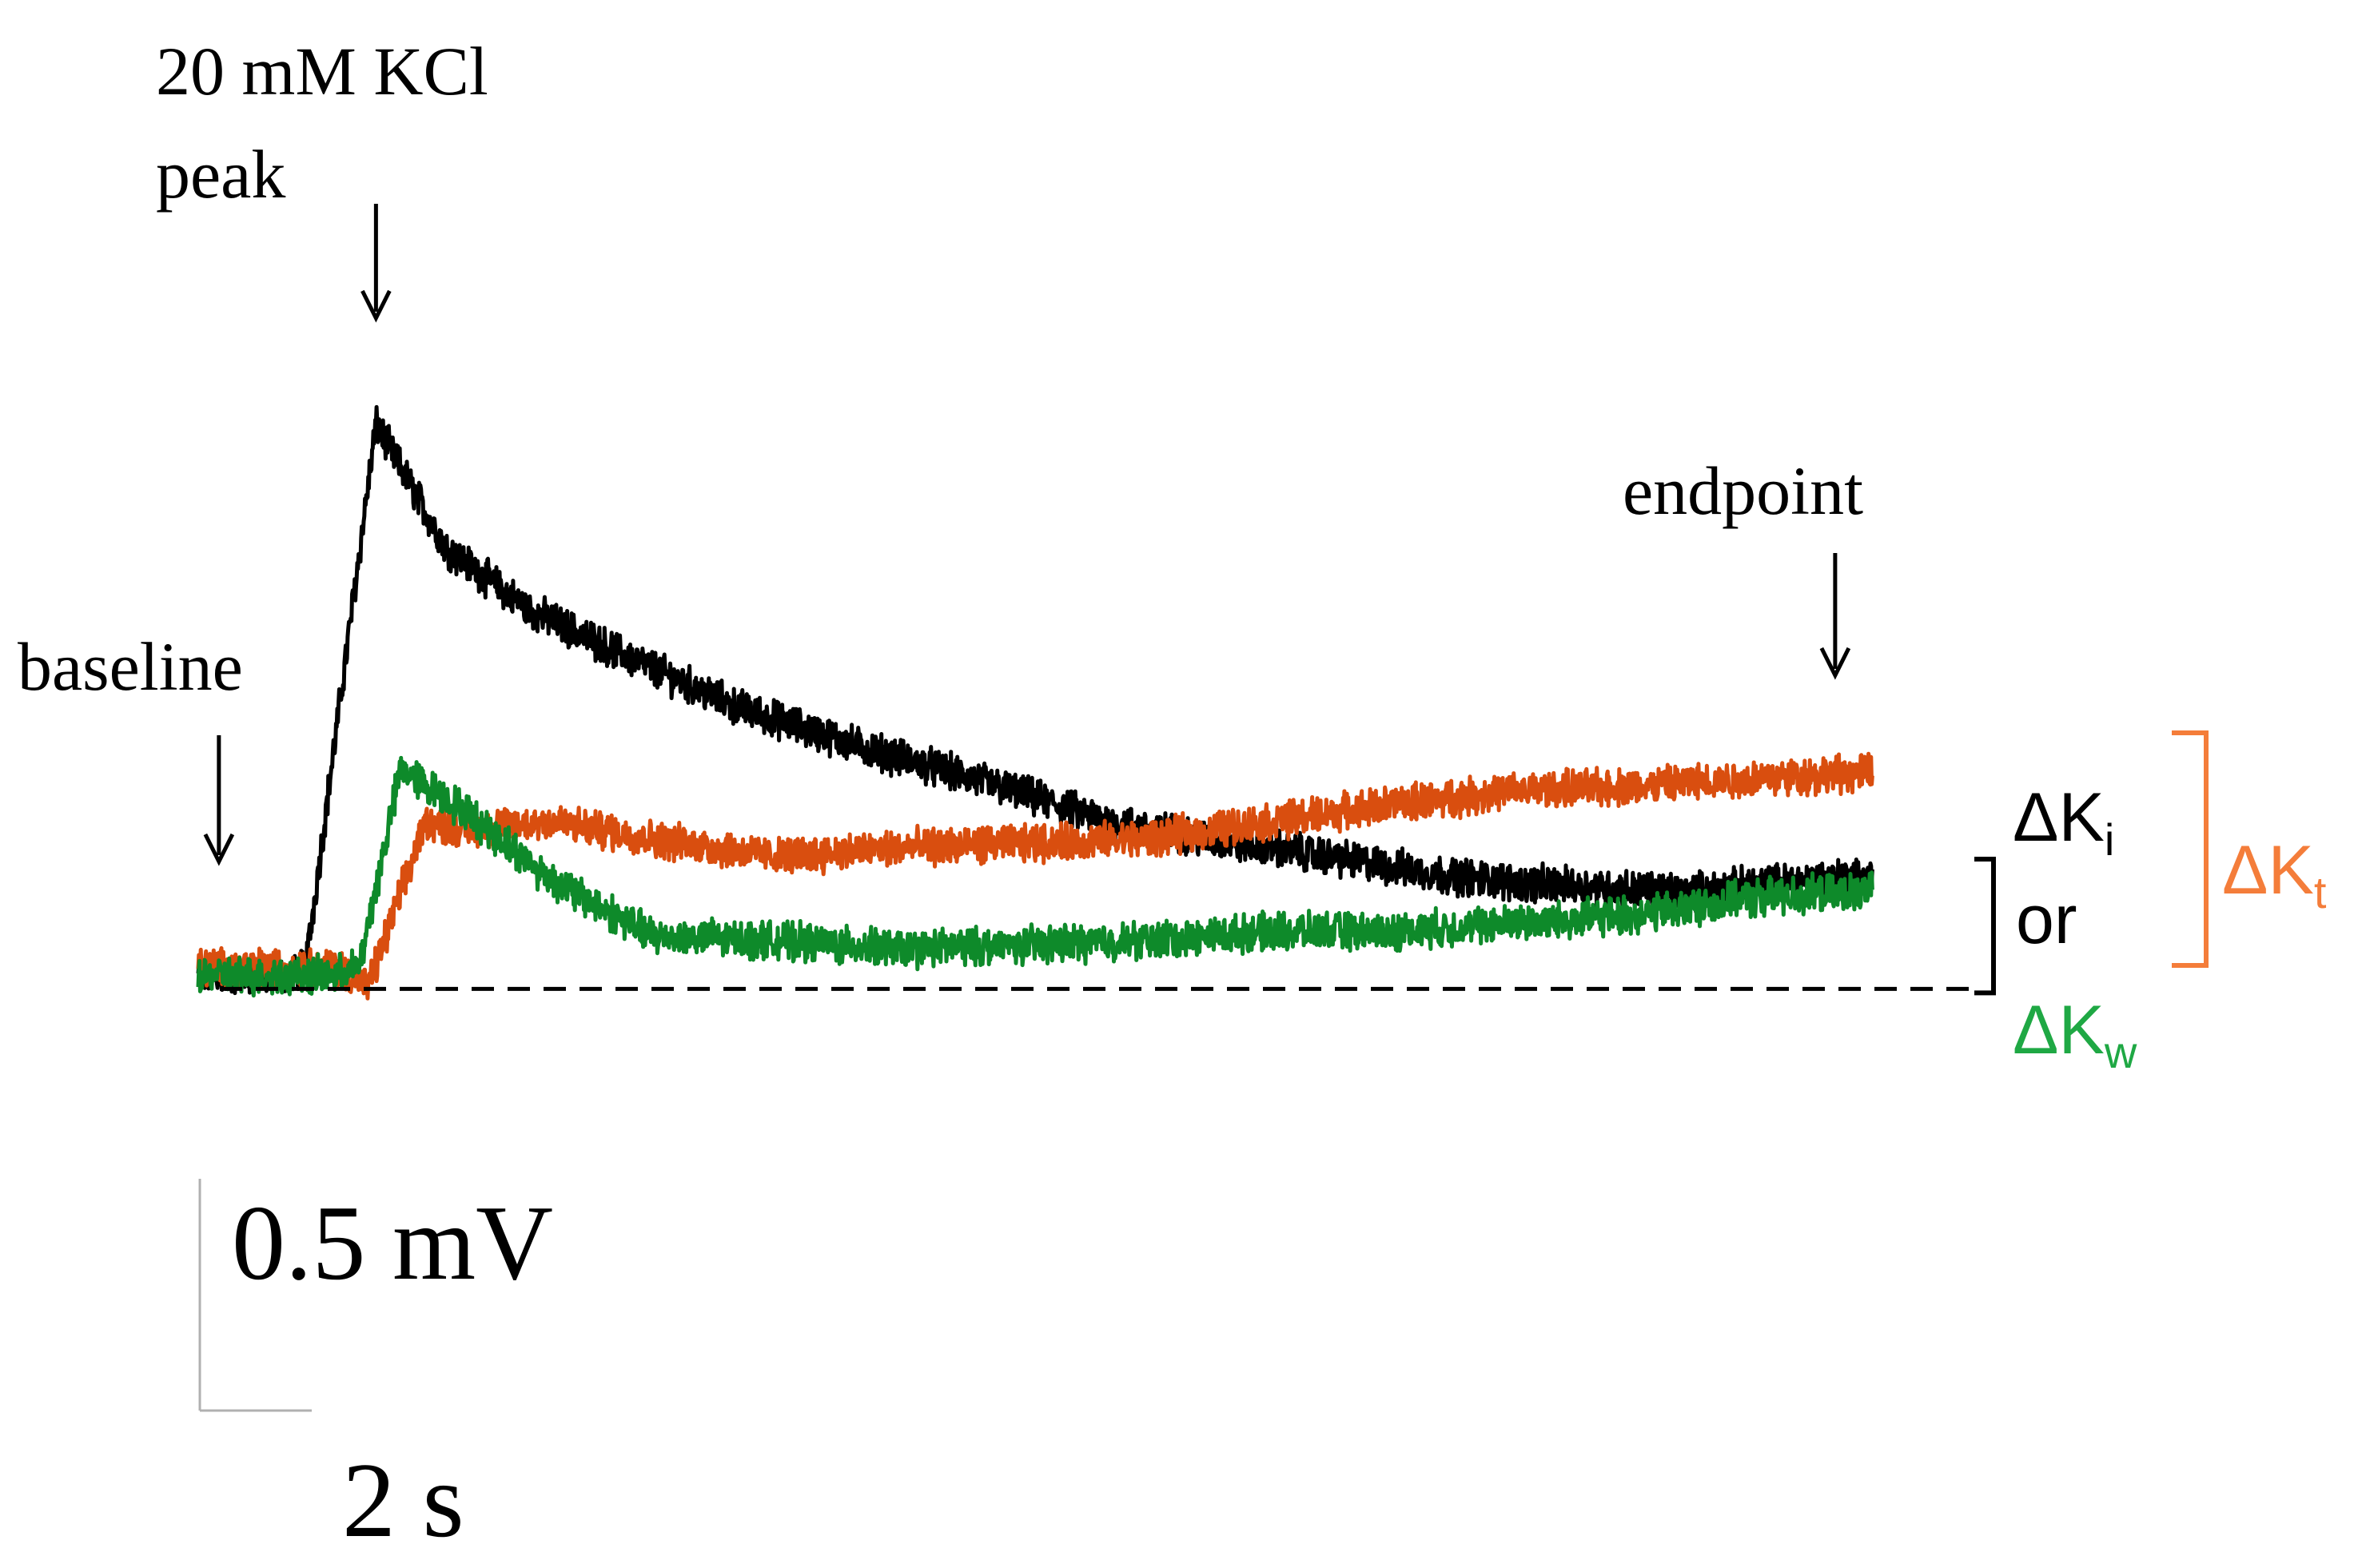 The height and width of the screenshot is (1568, 2358). Describe the element at coordinates (2059, 1030) in the screenshot. I see `delta-k-w-text: ΔK` at that location.